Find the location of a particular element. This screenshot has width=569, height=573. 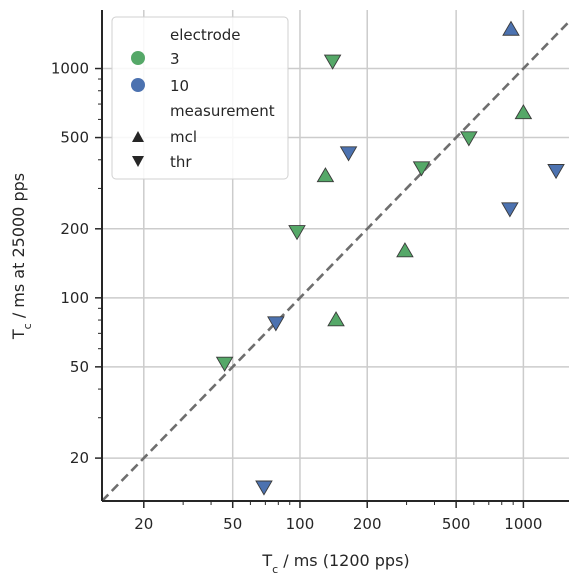

legend-label-electrode-10: 10 is located at coordinates (179, 86).